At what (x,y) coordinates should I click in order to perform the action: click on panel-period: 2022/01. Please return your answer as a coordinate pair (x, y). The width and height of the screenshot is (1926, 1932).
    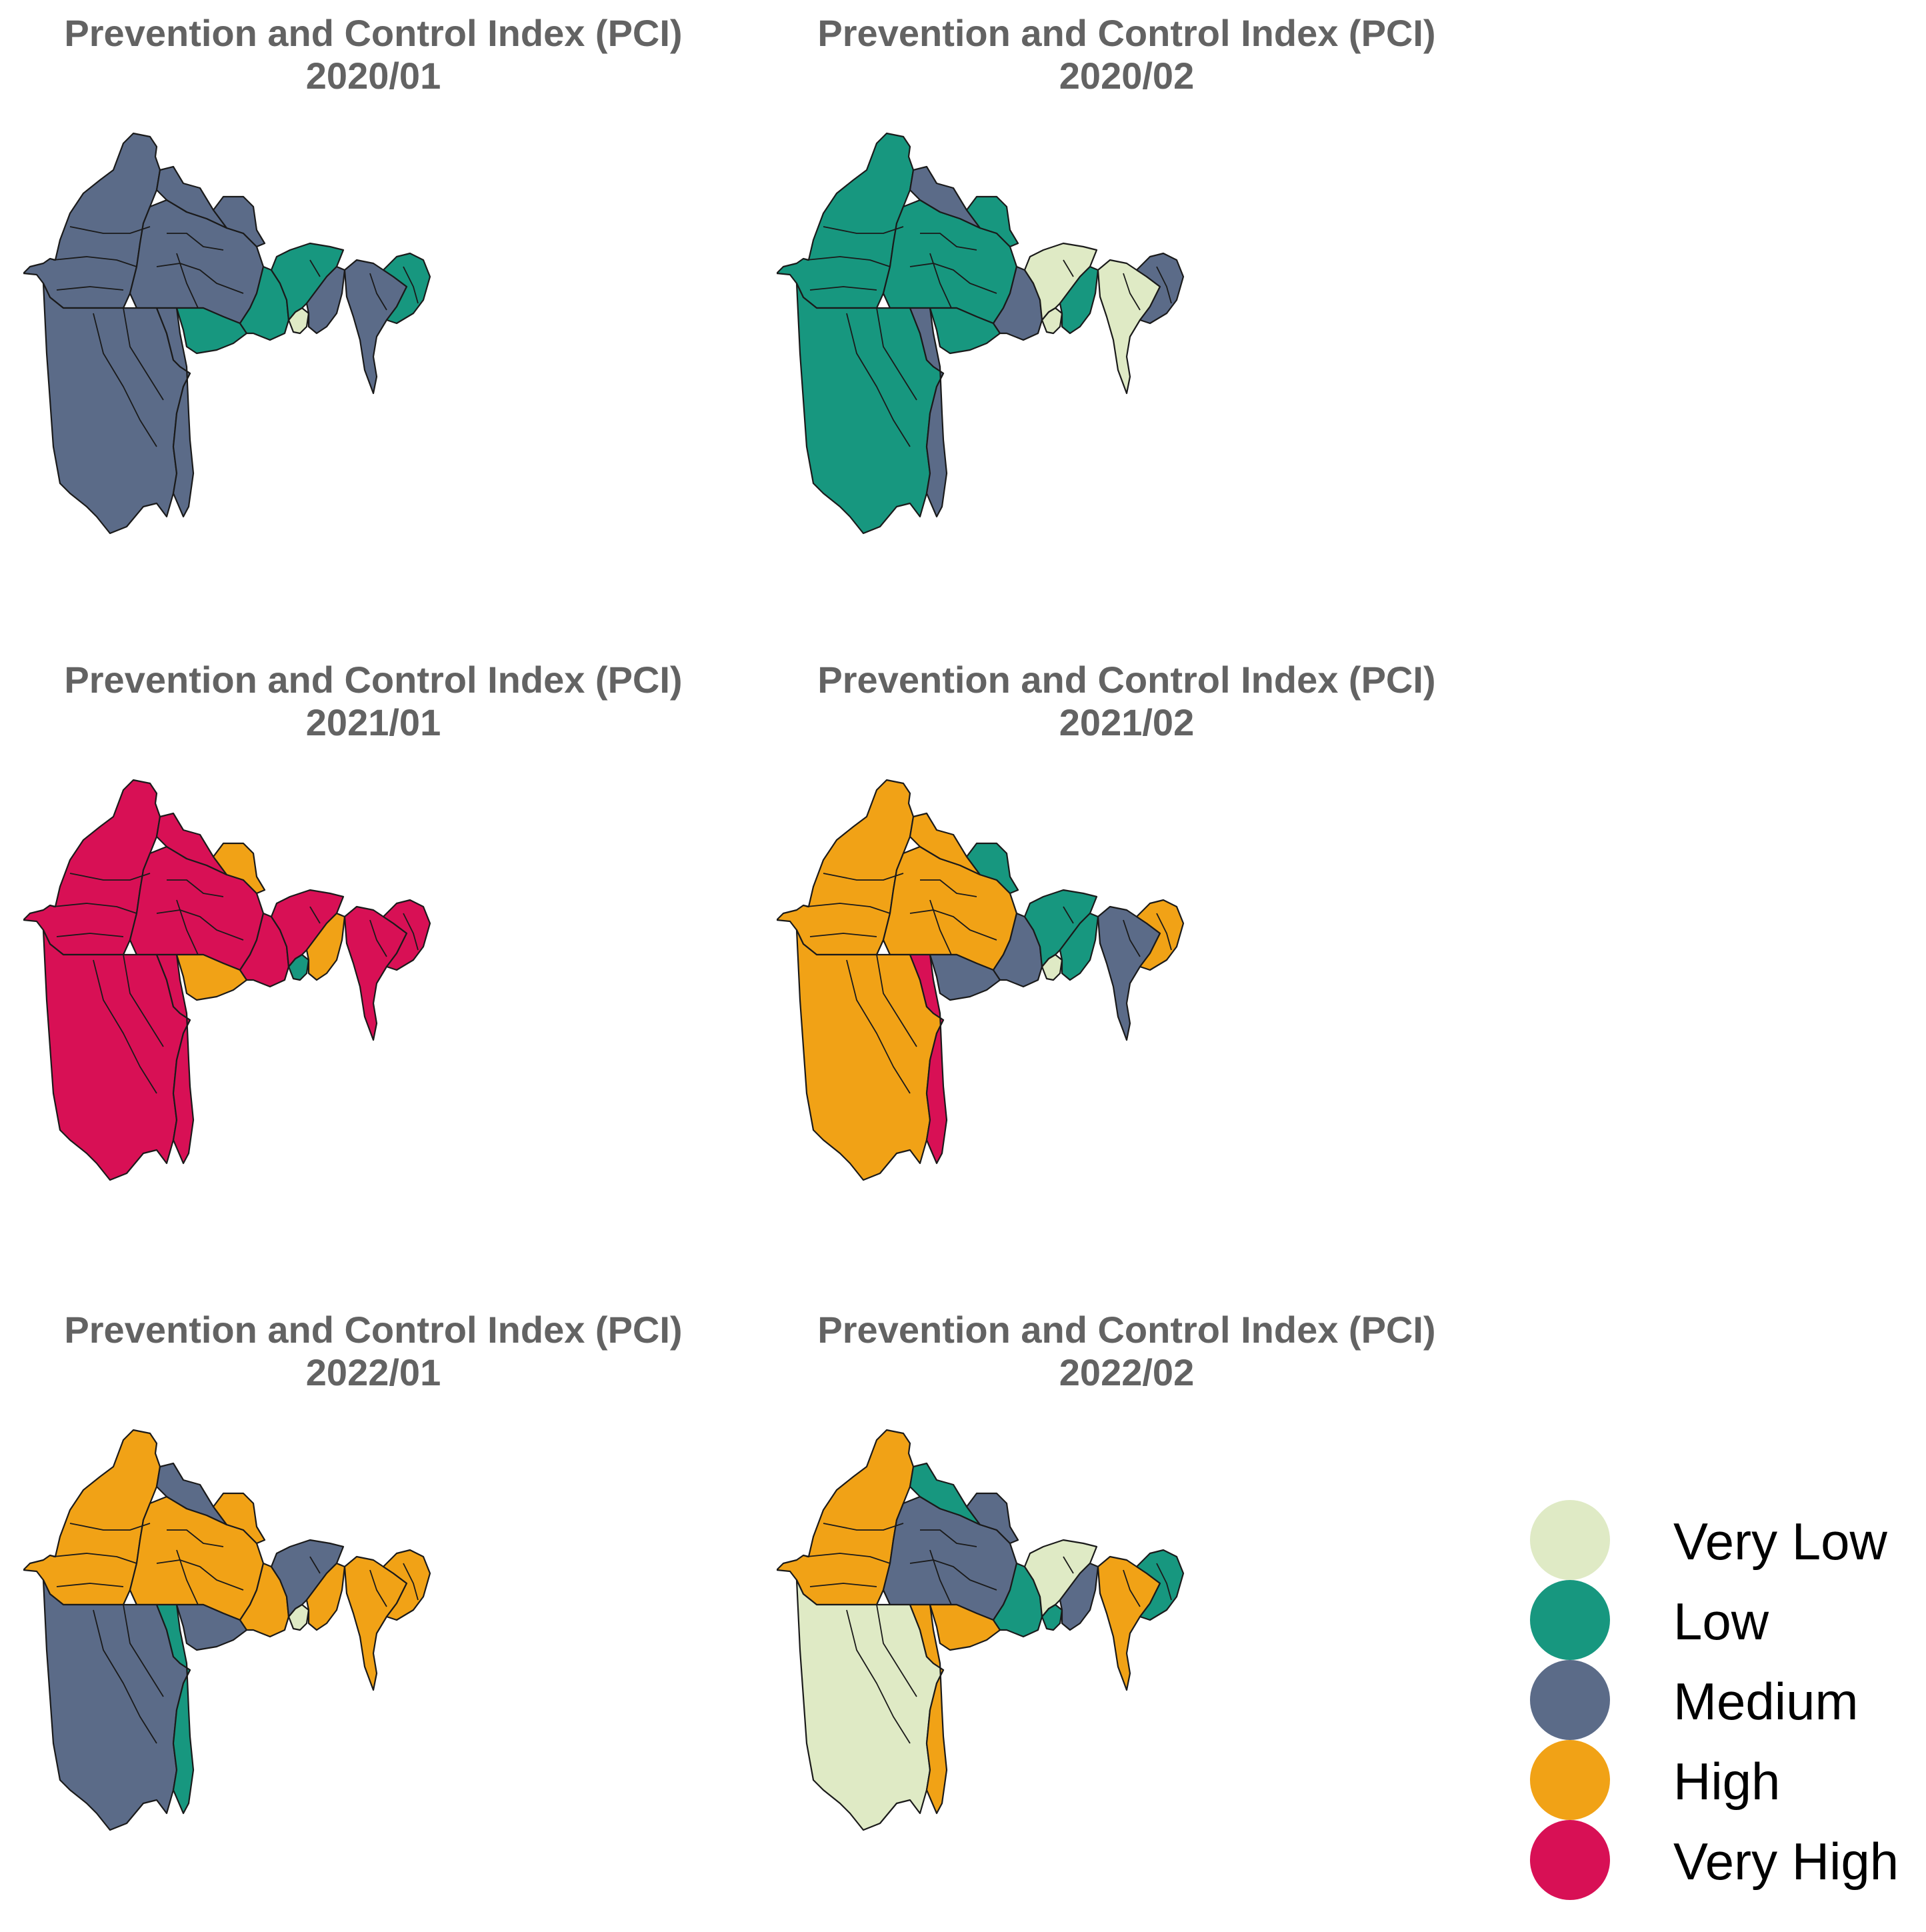
    Looking at the image, I should click on (373, 1372).